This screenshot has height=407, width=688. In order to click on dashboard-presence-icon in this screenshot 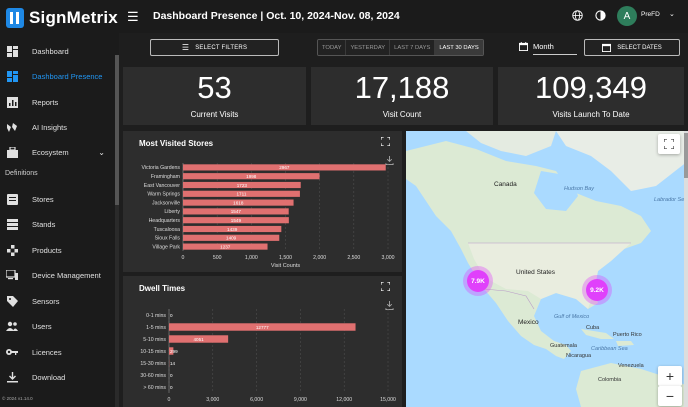, I will do `click(12, 76)`.